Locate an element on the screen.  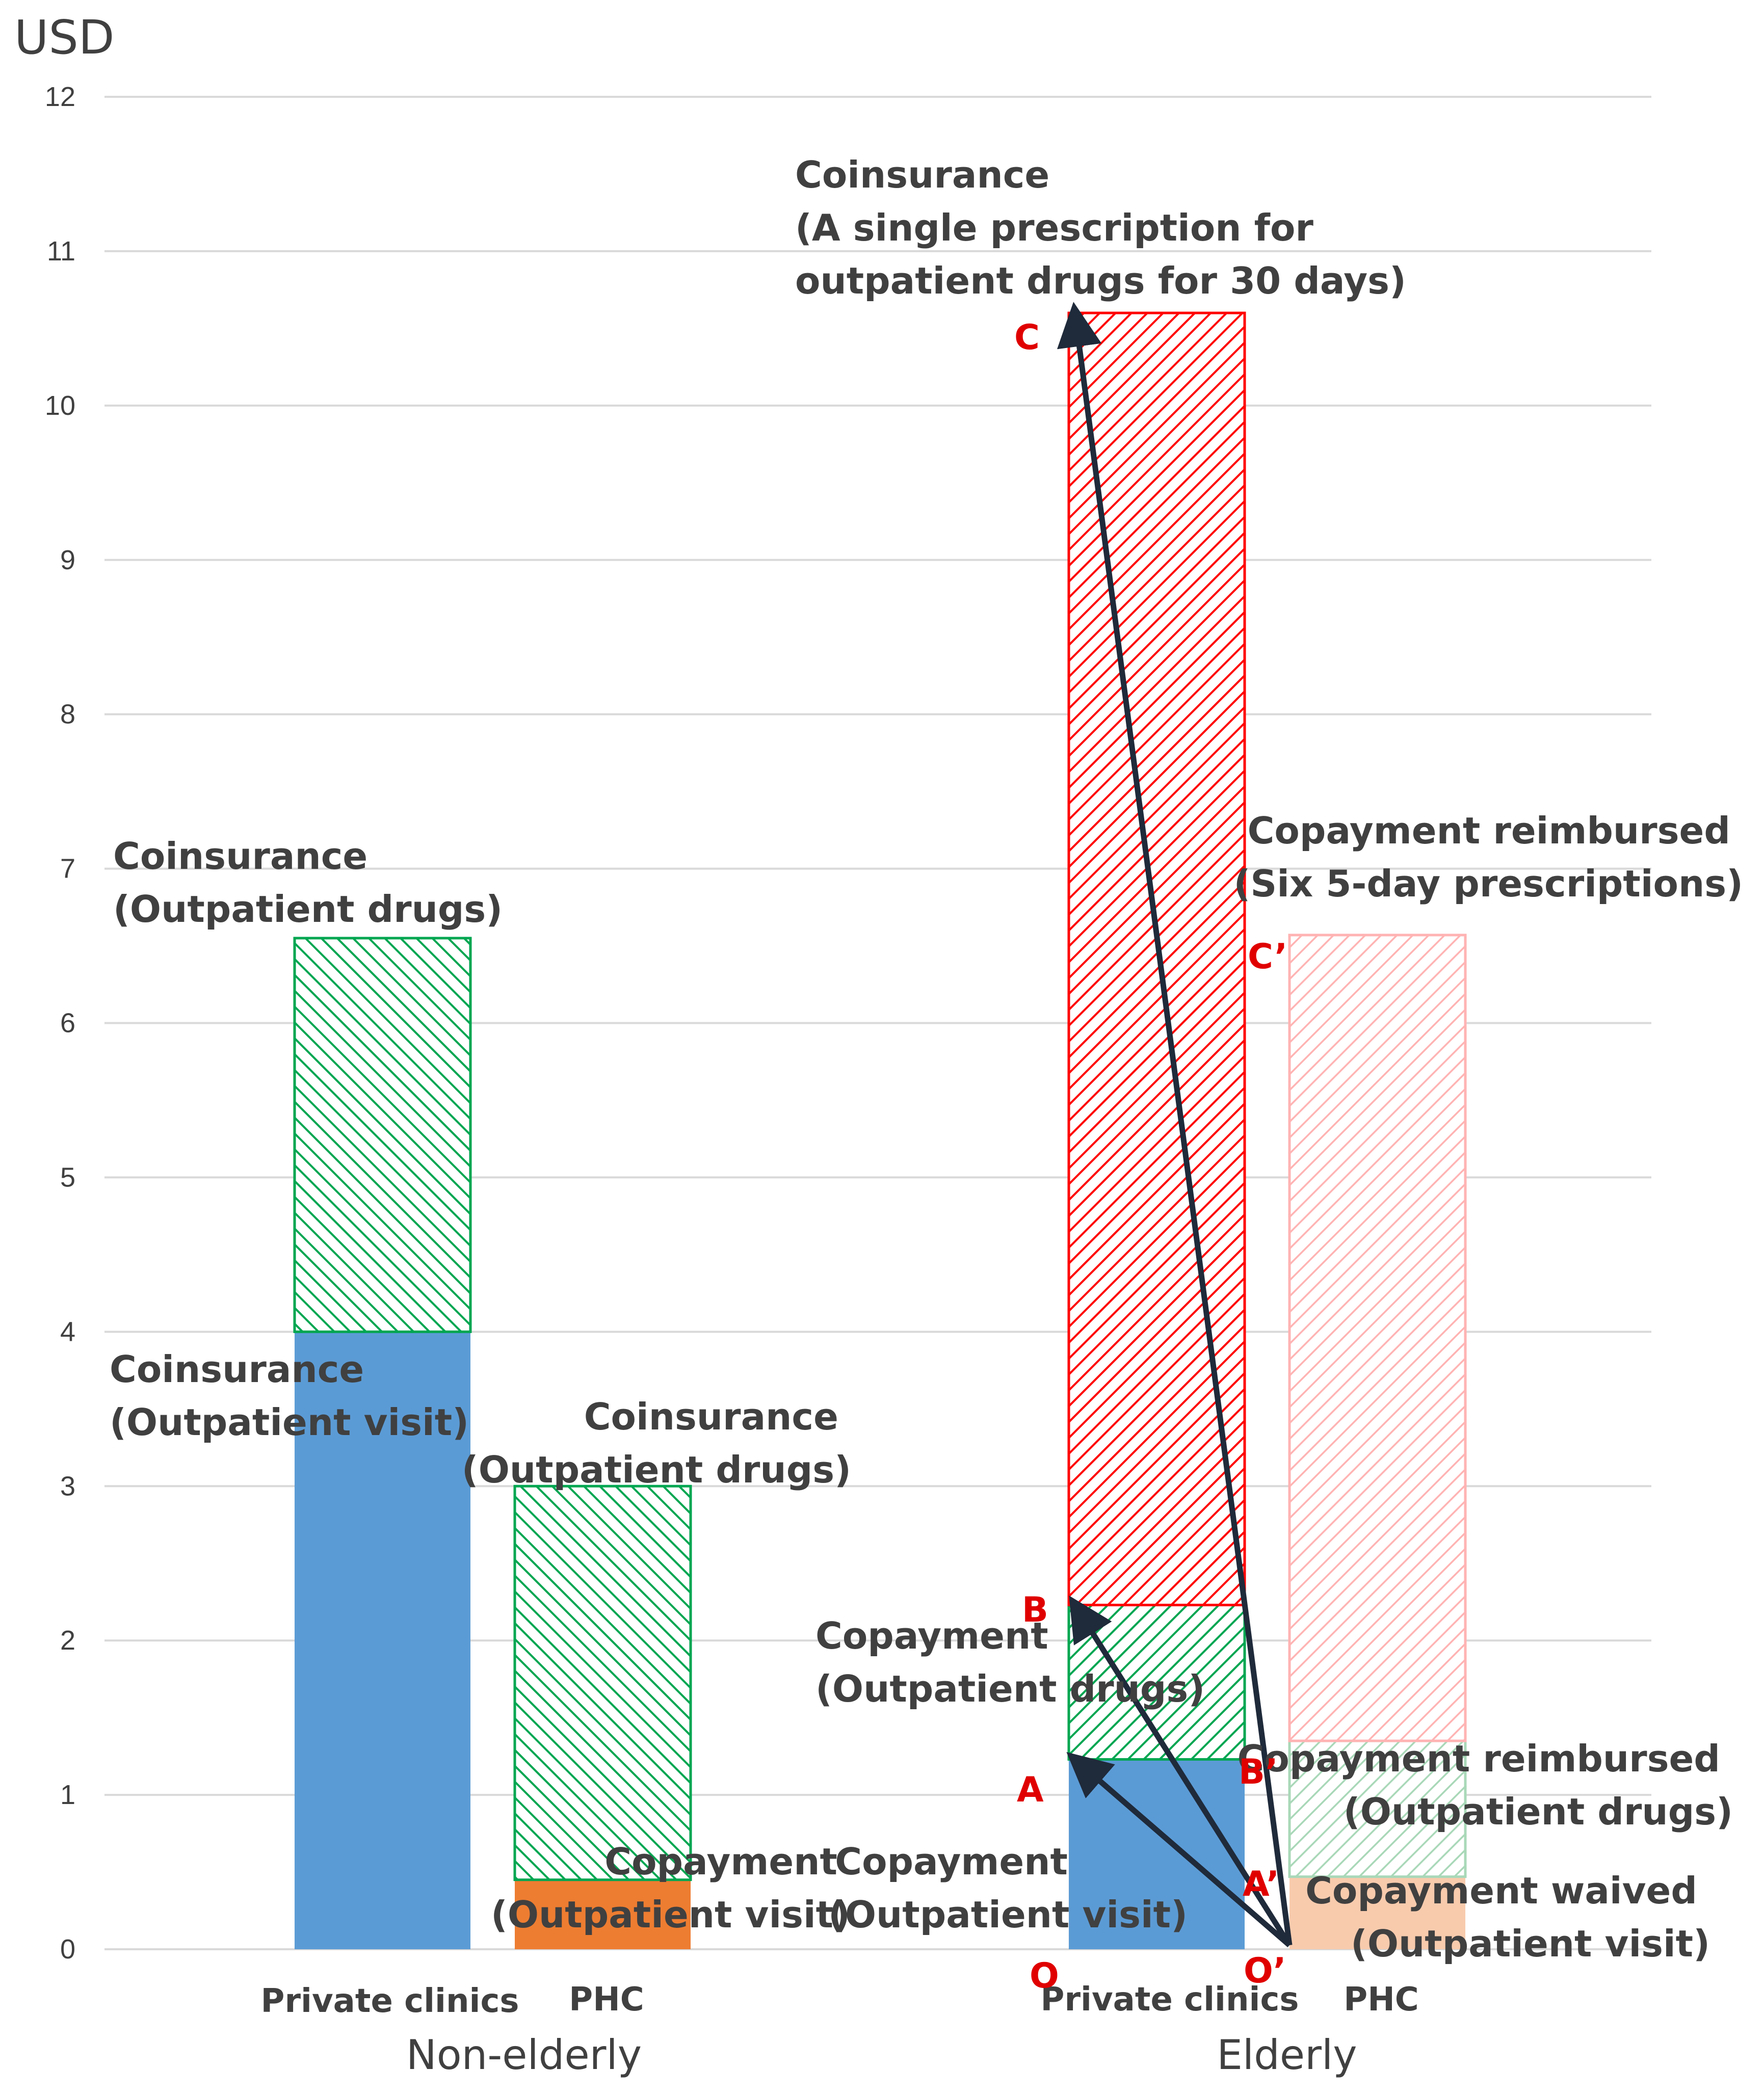
y-tick-label: 11 is located at coordinates (61, 252).